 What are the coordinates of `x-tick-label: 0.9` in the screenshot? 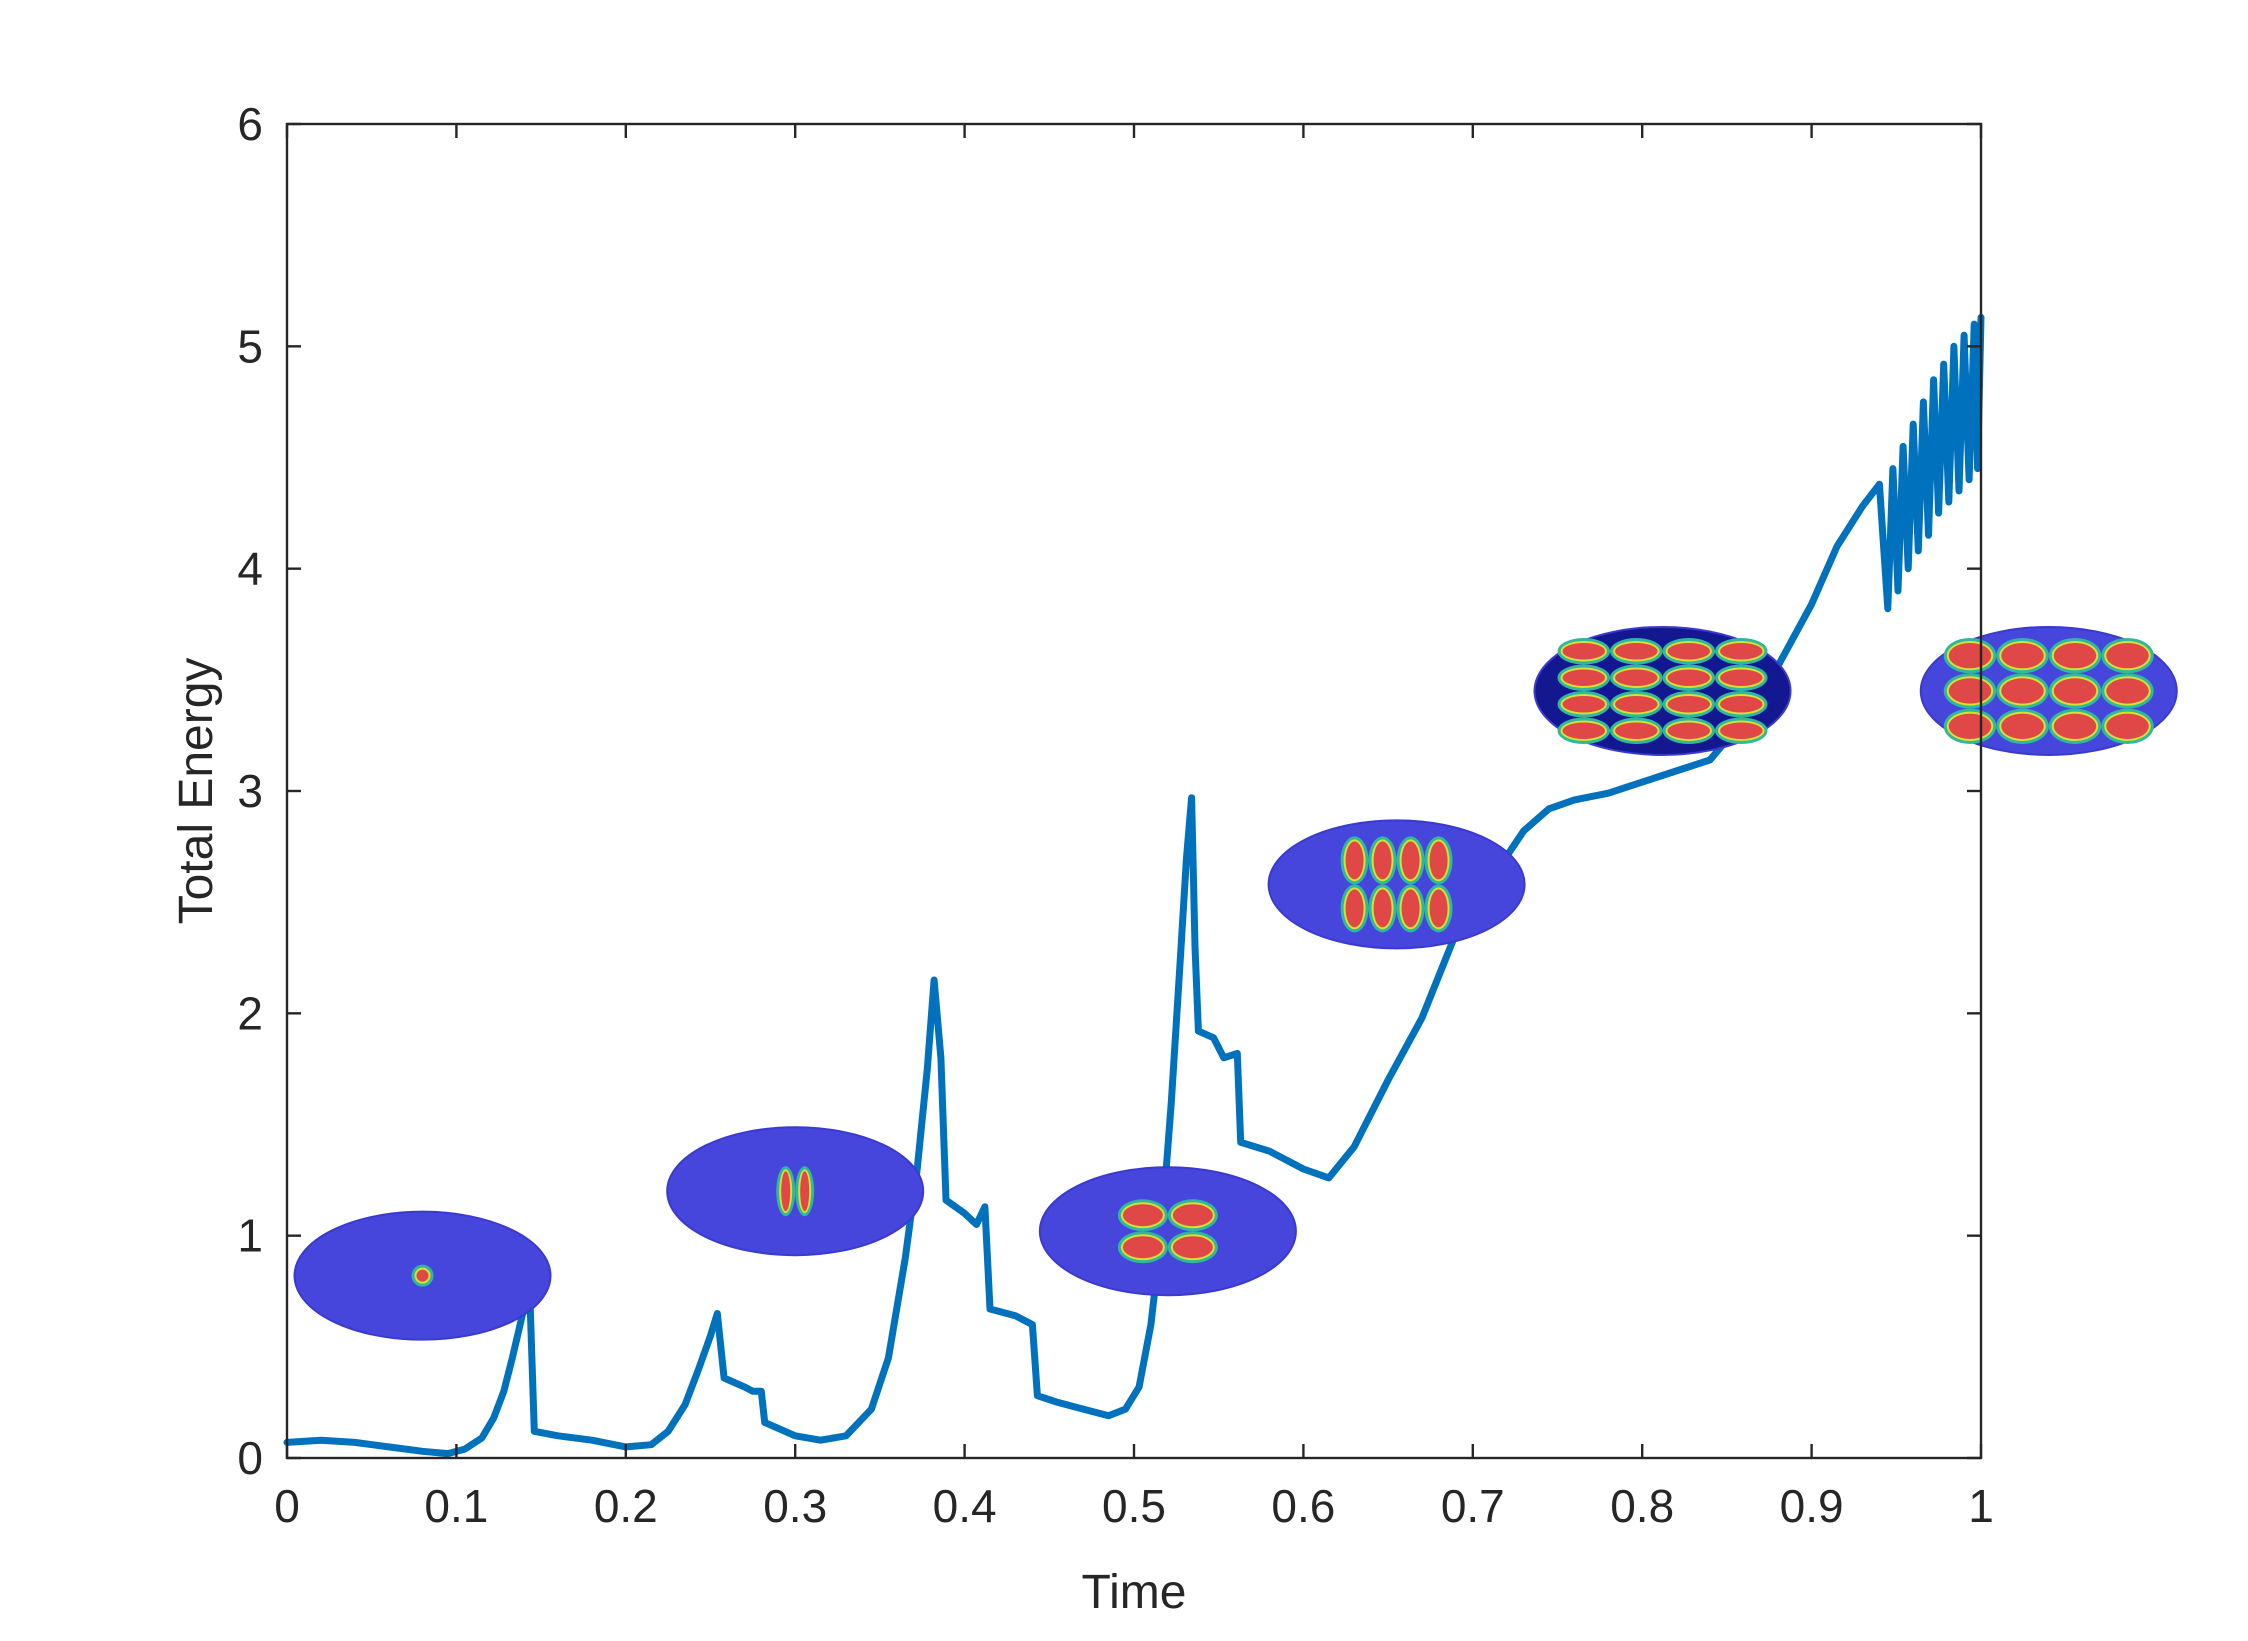 It's located at (1812, 1506).